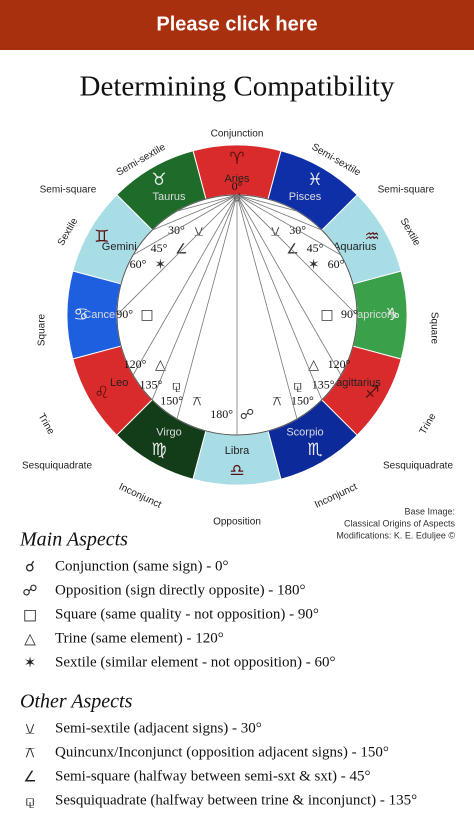 The height and width of the screenshot is (836, 474). What do you see at coordinates (30, 753) in the screenshot?
I see `legend-symbol: ⚻` at bounding box center [30, 753].